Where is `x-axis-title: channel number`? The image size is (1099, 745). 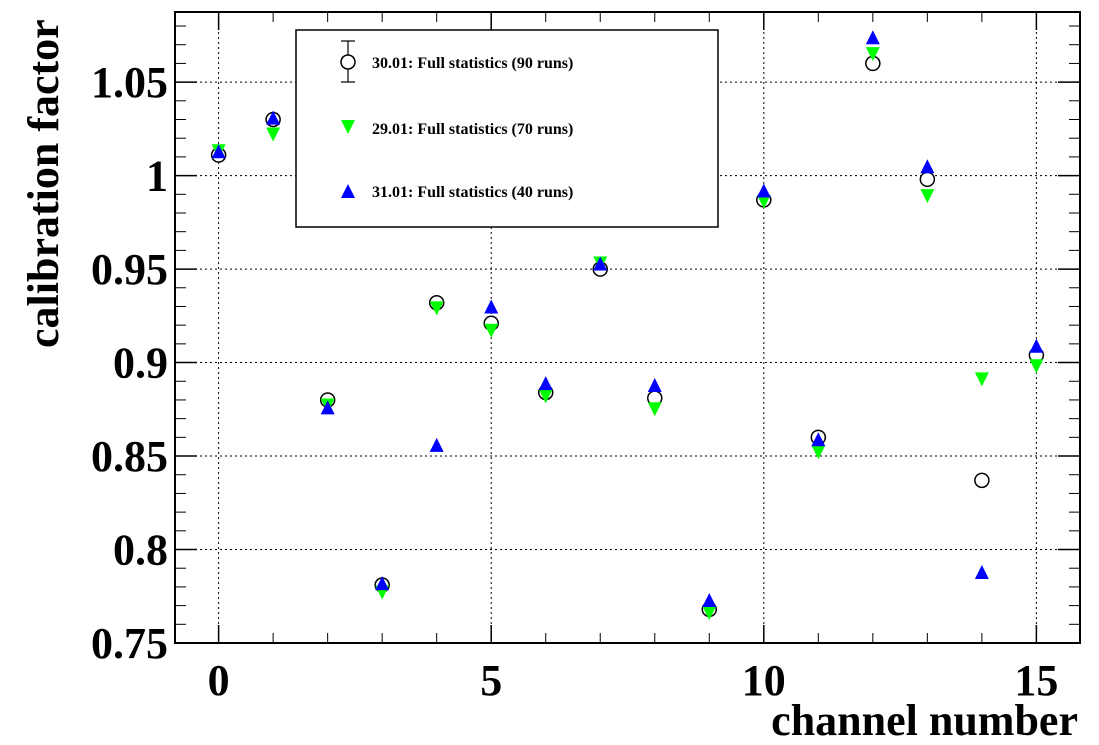 x-axis-title: channel number is located at coordinates (924, 720).